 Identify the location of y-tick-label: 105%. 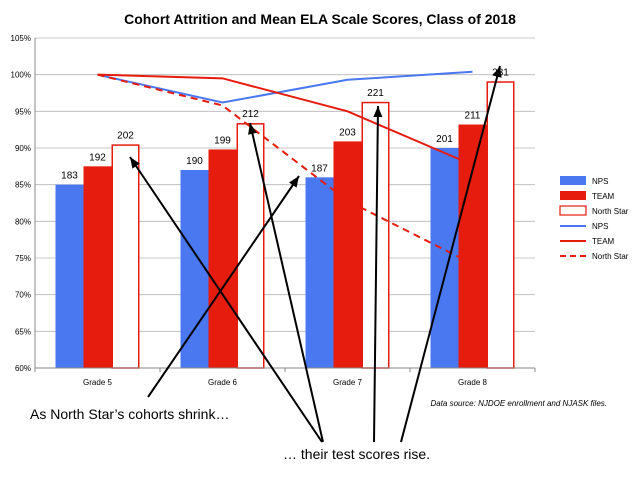
(21, 38).